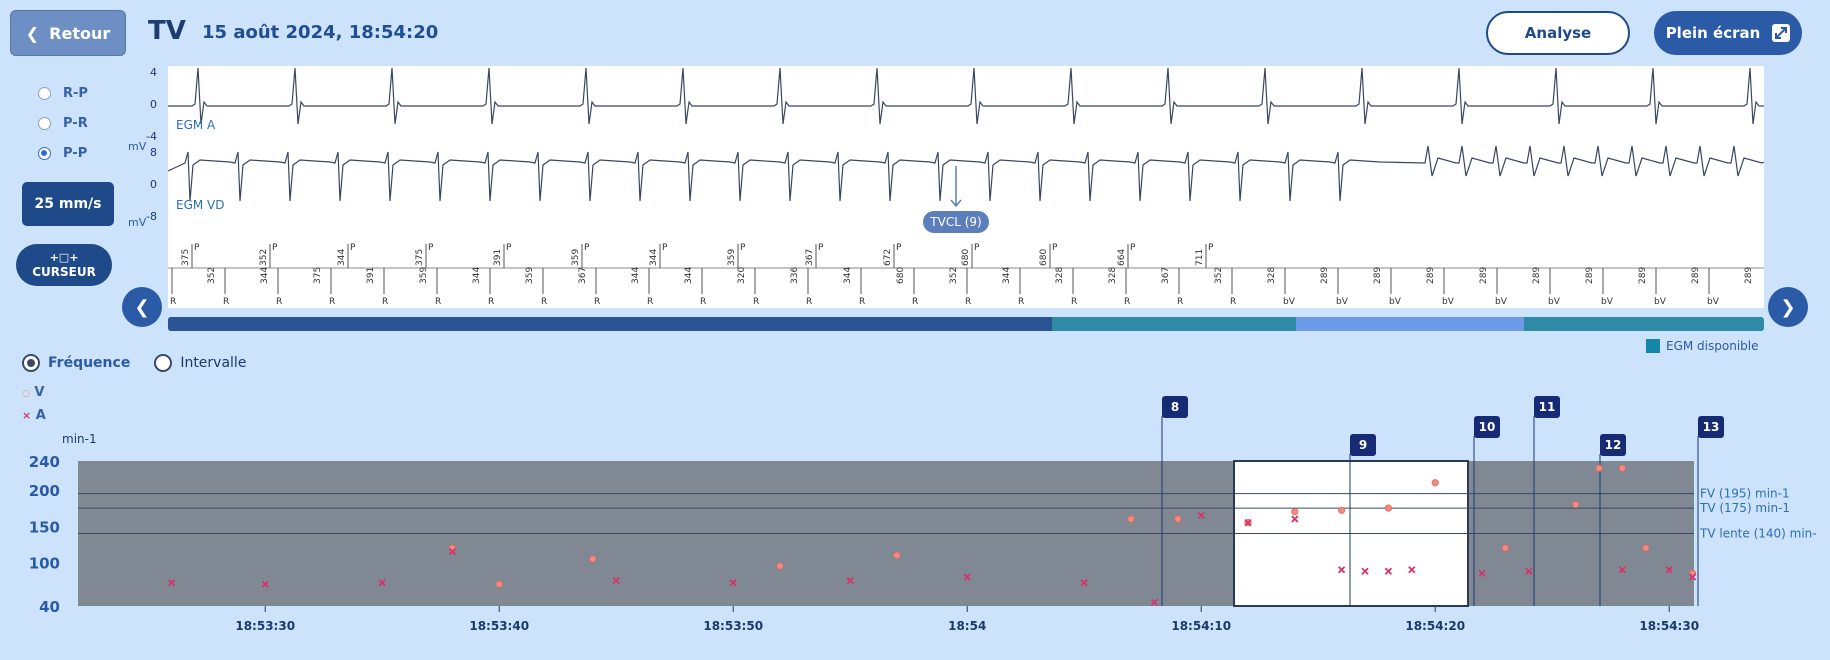 The width and height of the screenshot is (1830, 660). Describe the element at coordinates (265, 626) in the screenshot. I see `x-tick-label: 18:53:30` at that location.